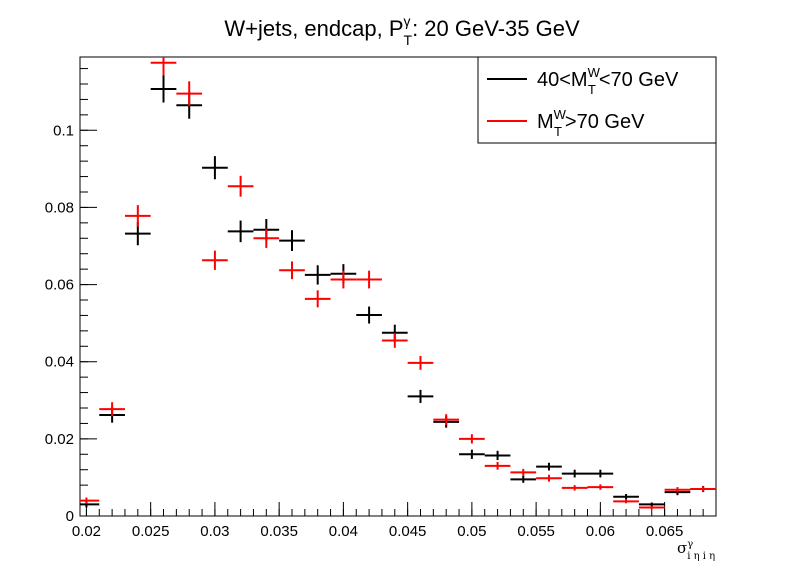  I want to click on legend-label-black: 40<MW T <70 GeV, so click(608, 81).